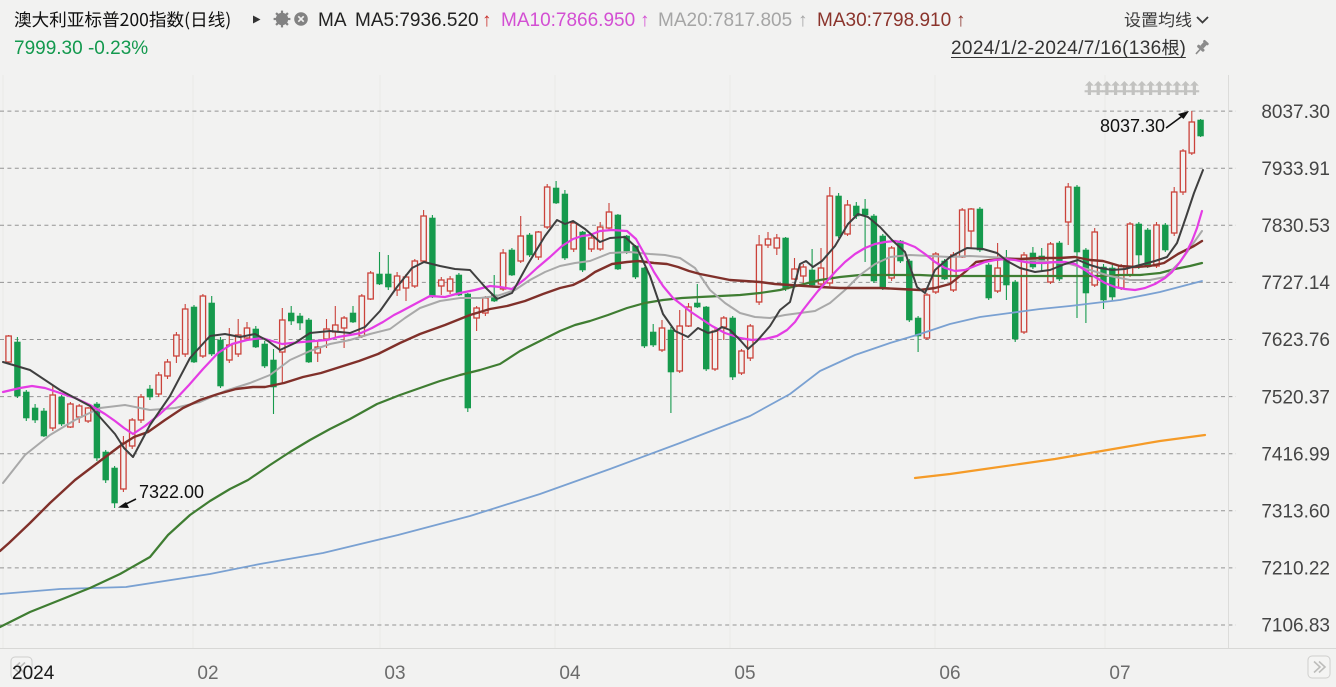 The width and height of the screenshot is (1336, 687). I want to click on svg-text: 7999.30 -0.23%, so click(81, 48).